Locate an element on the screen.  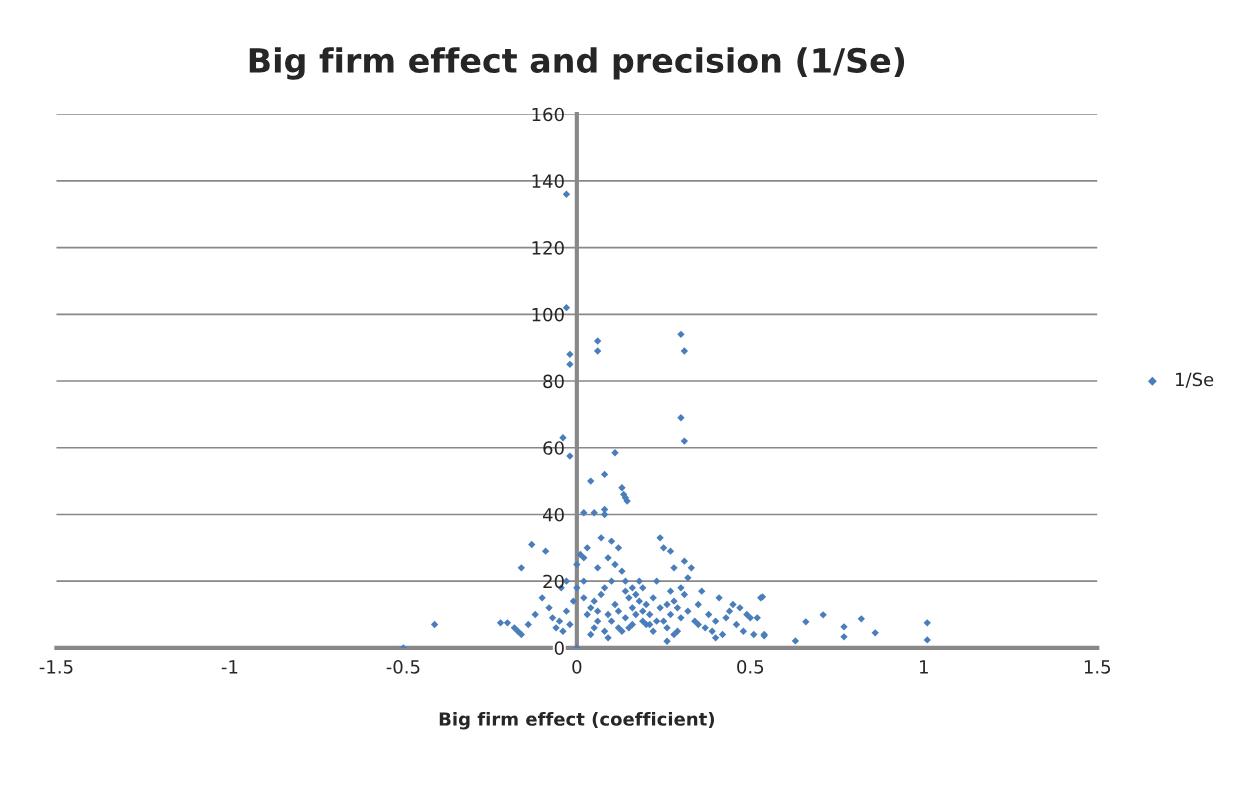
x-tick-label: 1.5 is located at coordinates (1097, 667).